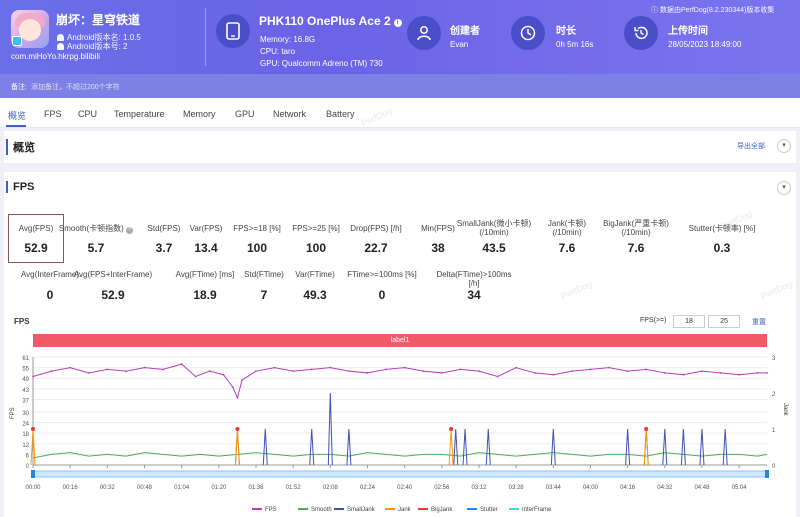 This screenshot has height=517, width=800. Describe the element at coordinates (442, 510) in the screenshot. I see `legend-item: BigJank` at that location.